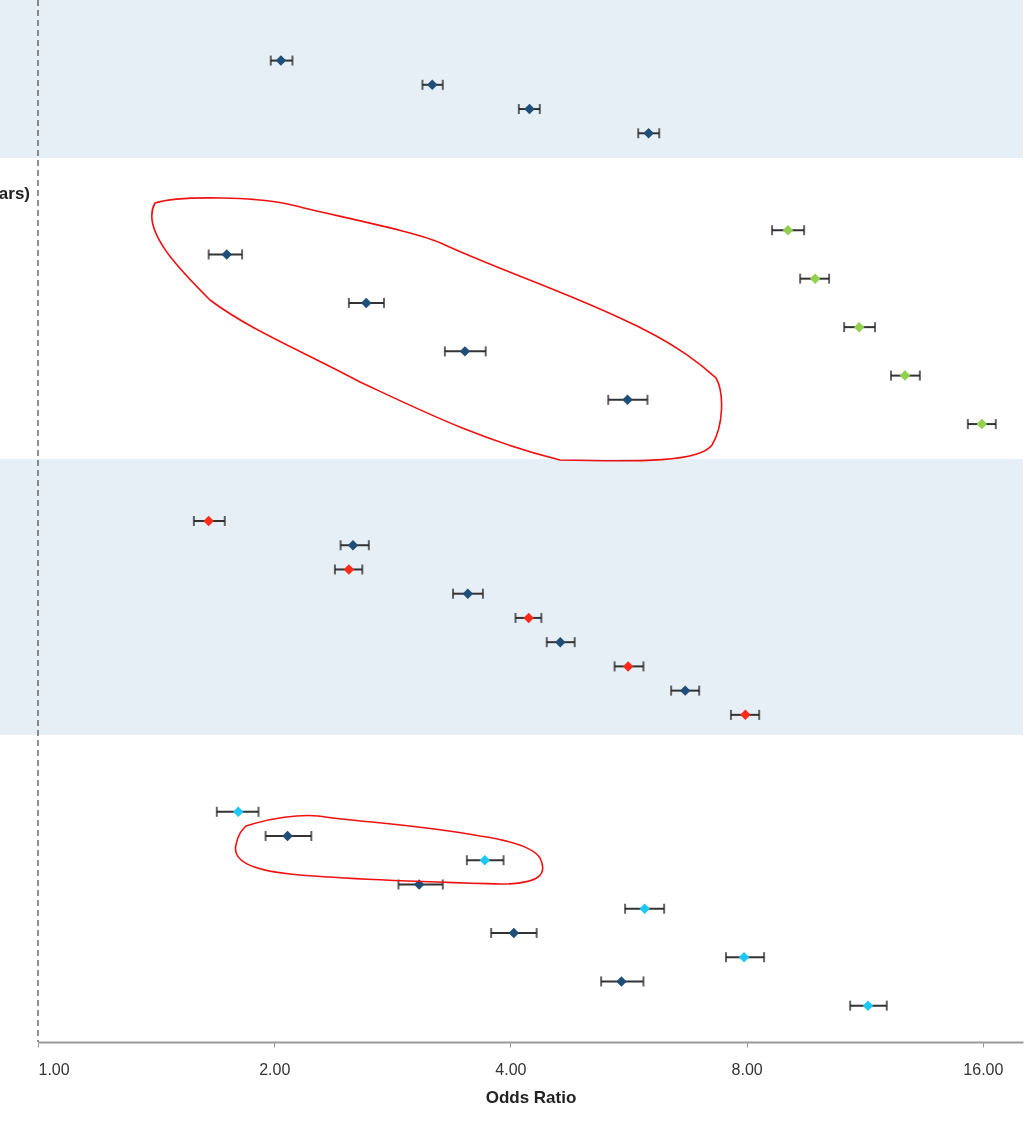 The image size is (1027, 1121). Describe the element at coordinates (511, 1069) in the screenshot. I see `x-tick-label: 4.00` at that location.